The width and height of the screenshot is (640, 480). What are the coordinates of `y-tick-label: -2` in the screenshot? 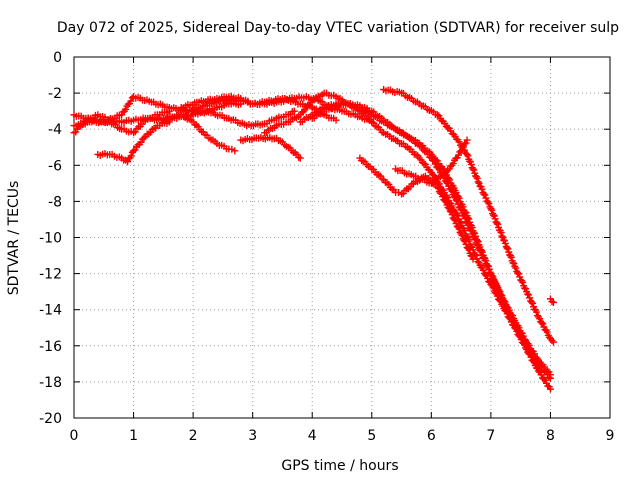 It's located at (55, 94).